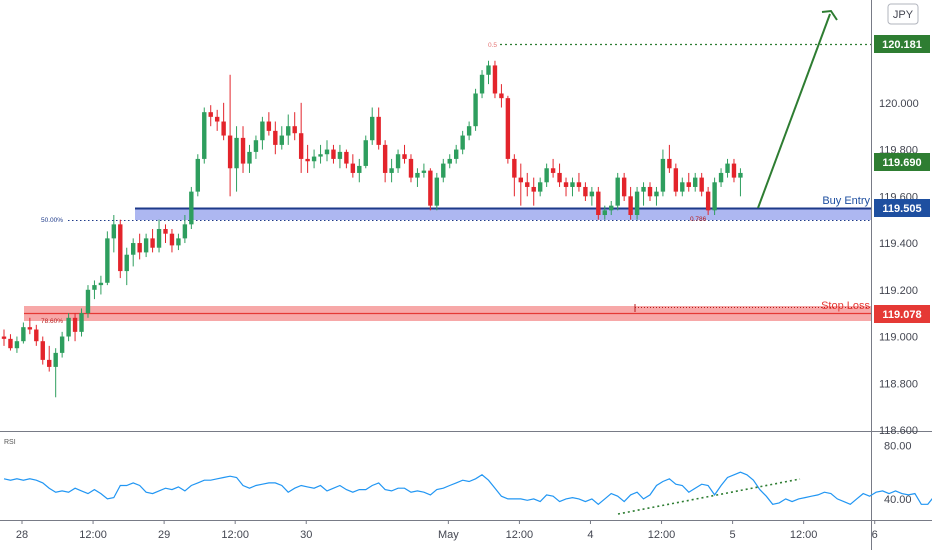 The image size is (932, 555). Describe the element at coordinates (903, 14) in the screenshot. I see `currency-badge` at that location.